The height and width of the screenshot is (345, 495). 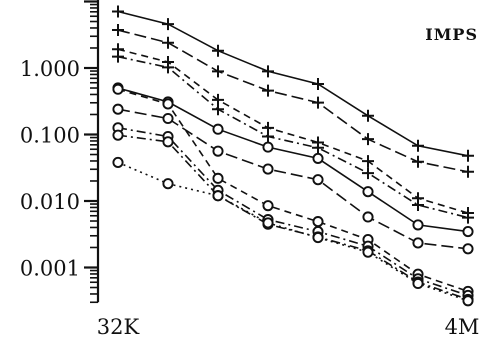 What do you see at coordinates (462, 327) in the screenshot?
I see `x-tick-label-end: 4M` at bounding box center [462, 327].